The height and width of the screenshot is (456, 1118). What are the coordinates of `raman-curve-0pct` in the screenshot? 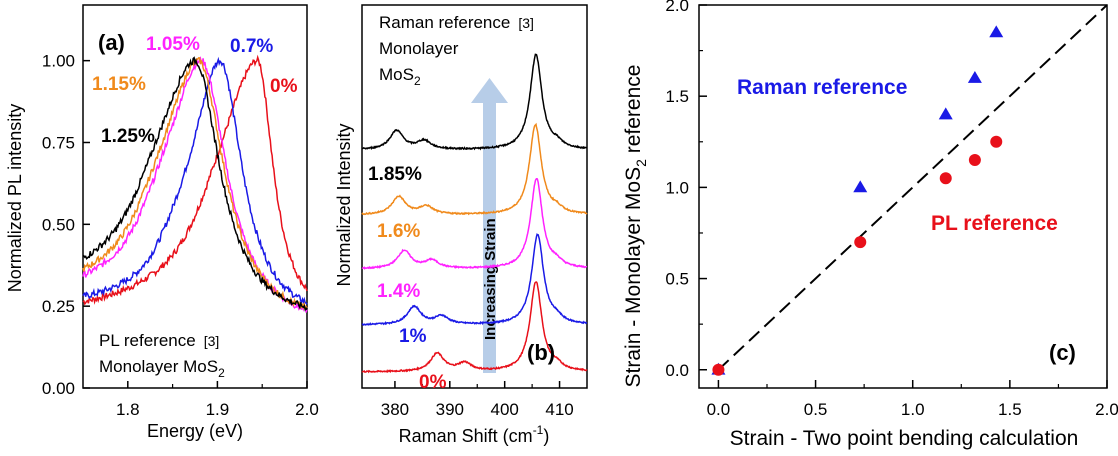 It's located at (474, 327).